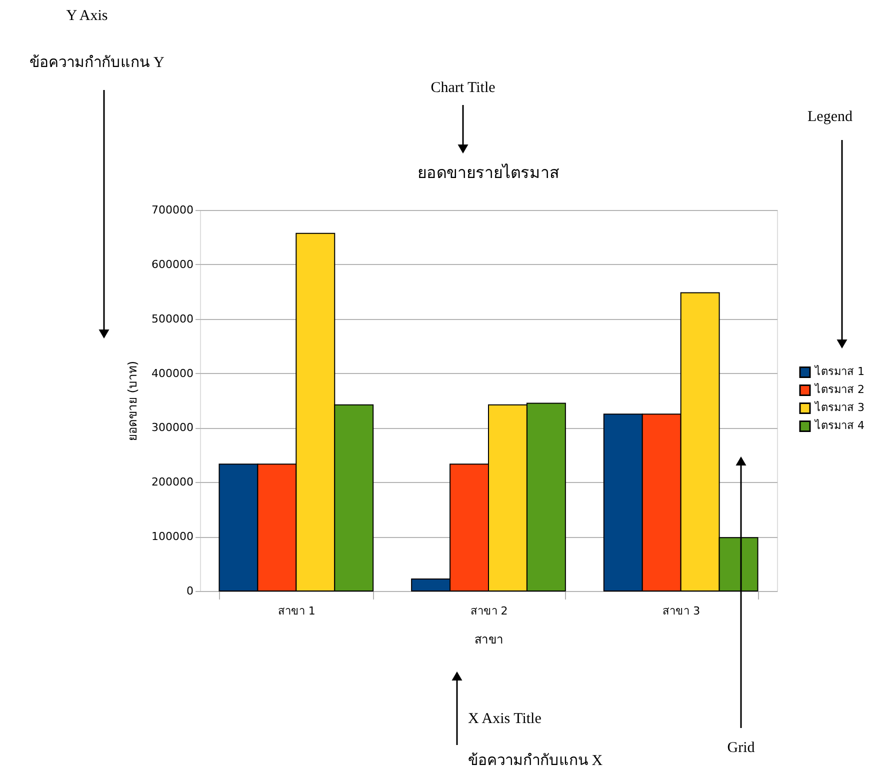 This screenshot has height=771, width=888. Describe the element at coordinates (830, 117) in the screenshot. I see `text: Legend` at that location.